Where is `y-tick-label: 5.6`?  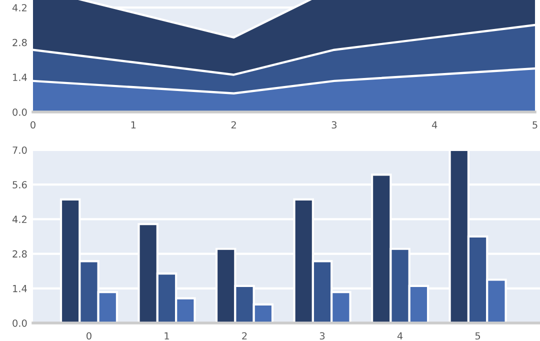 y-tick-label: 5.6 is located at coordinates (19, 184).